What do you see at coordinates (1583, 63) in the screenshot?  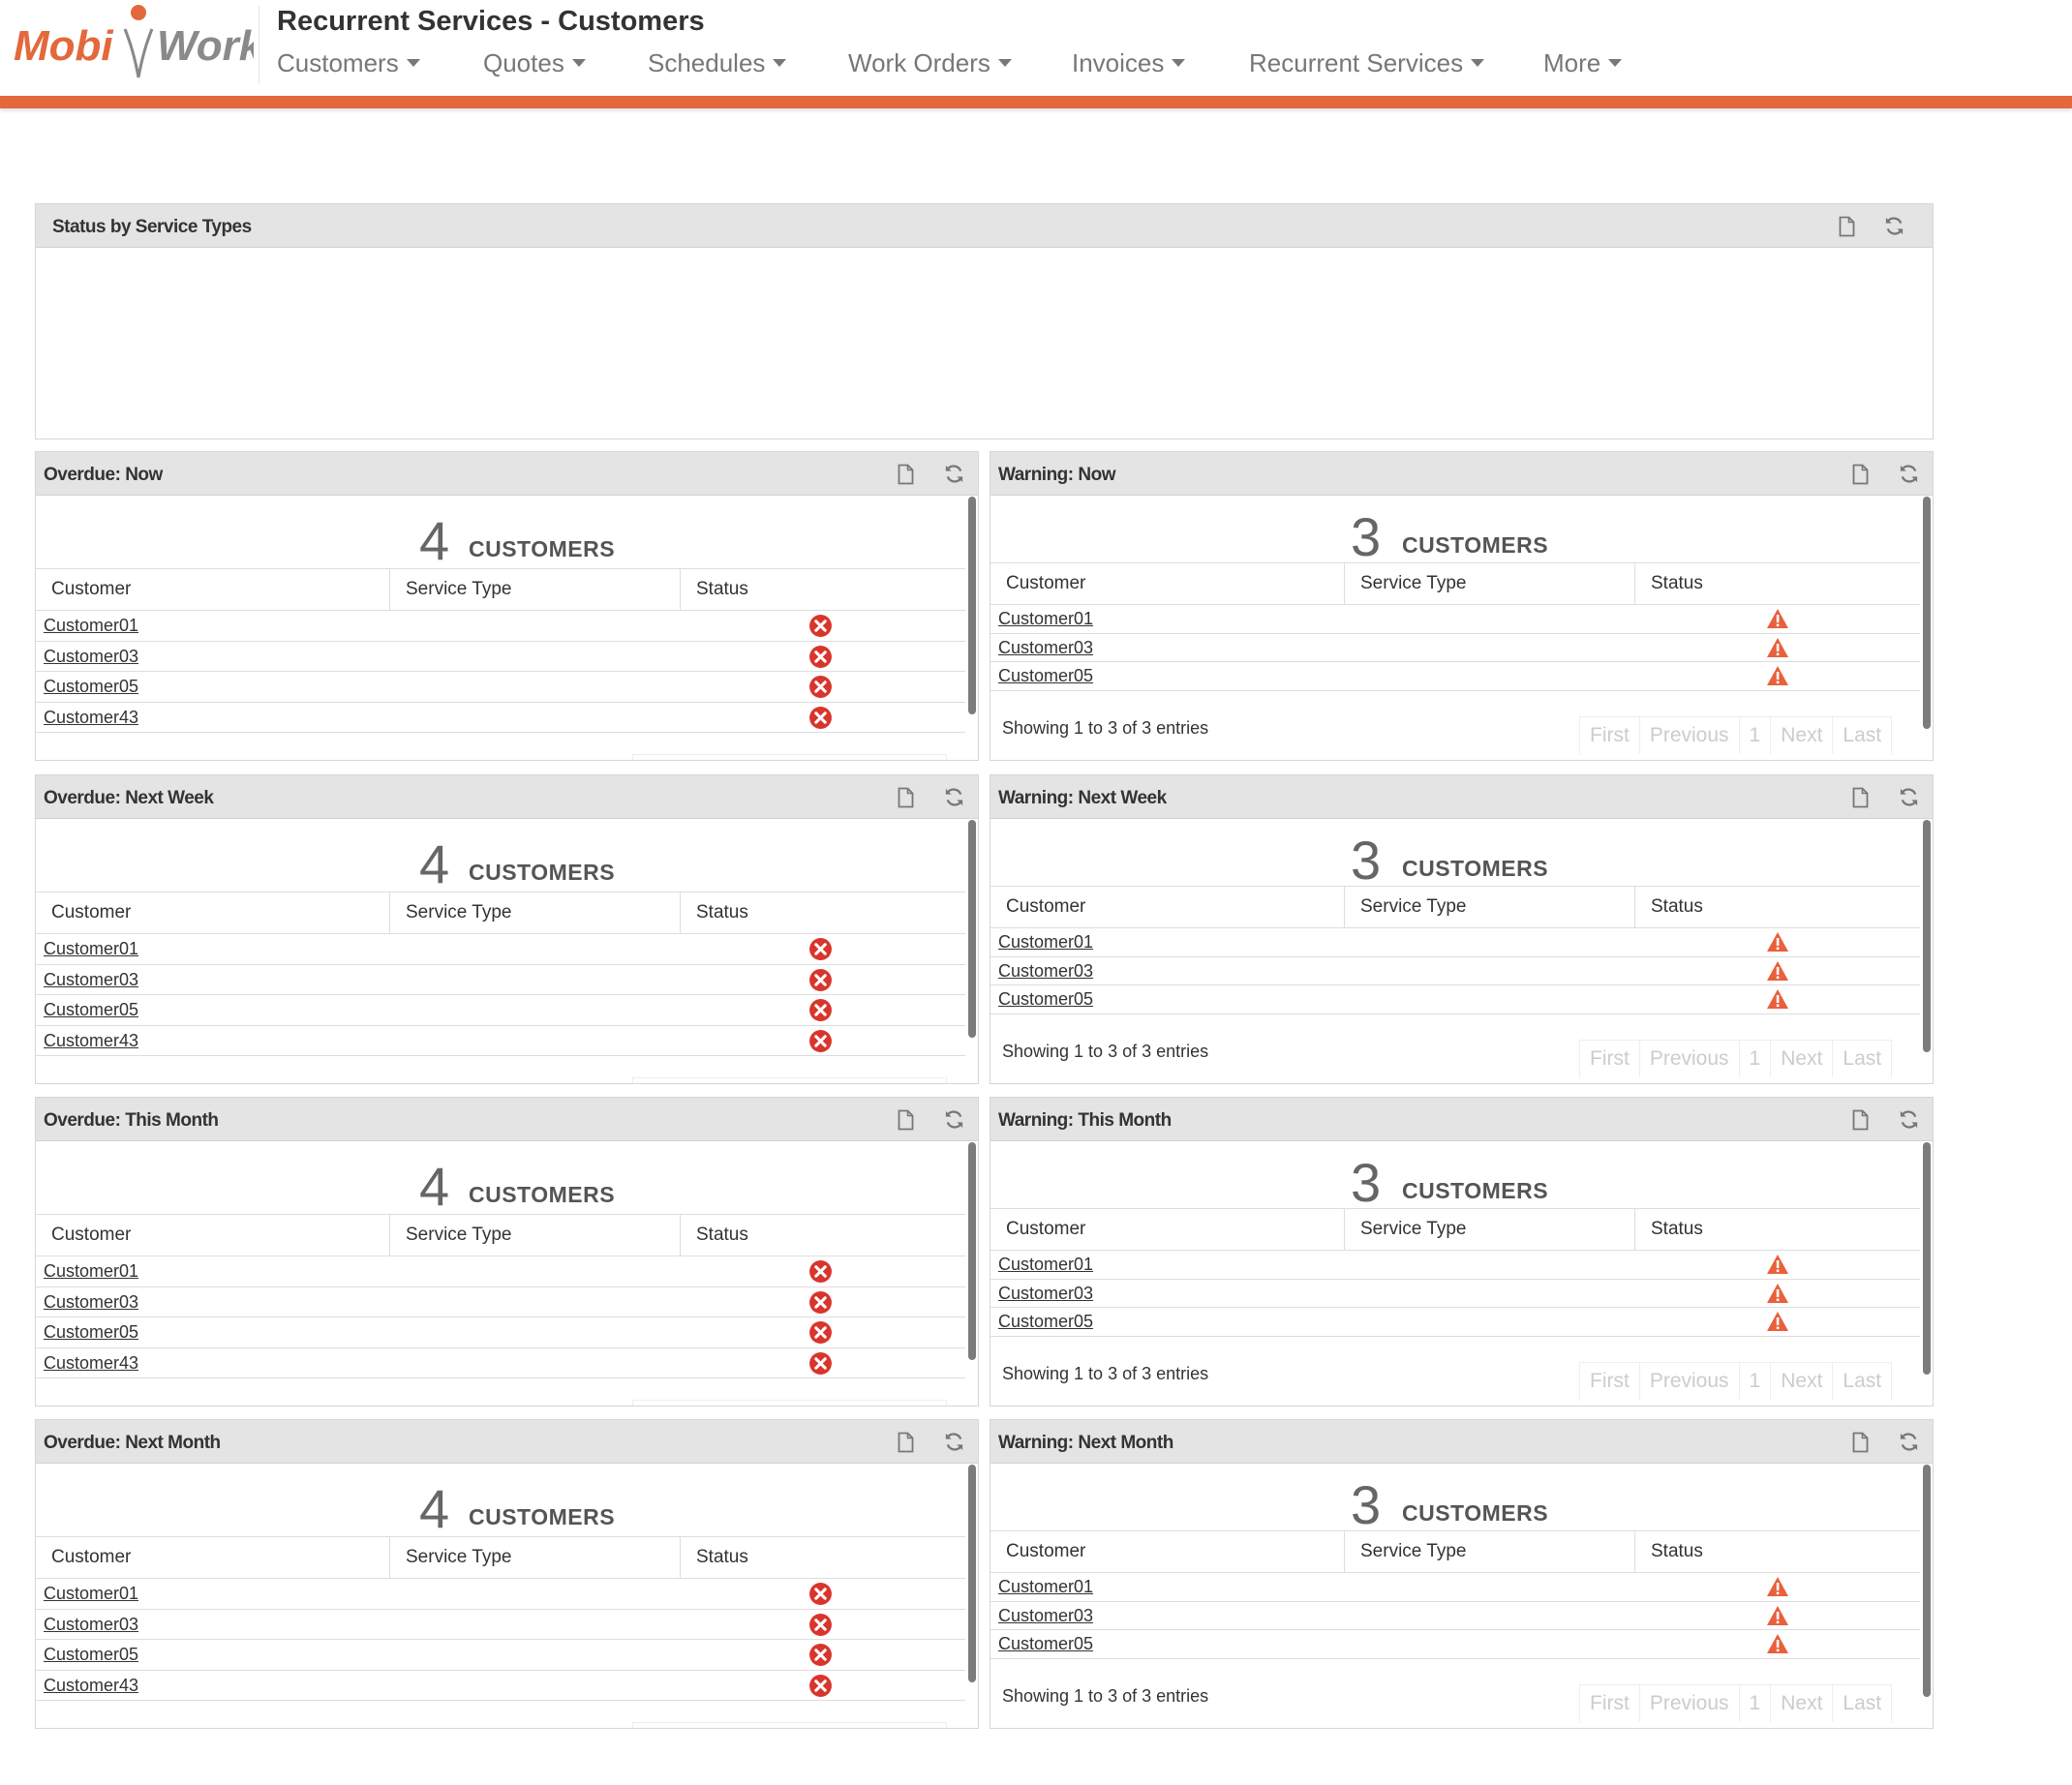 I see `nav-more: More` at bounding box center [1583, 63].